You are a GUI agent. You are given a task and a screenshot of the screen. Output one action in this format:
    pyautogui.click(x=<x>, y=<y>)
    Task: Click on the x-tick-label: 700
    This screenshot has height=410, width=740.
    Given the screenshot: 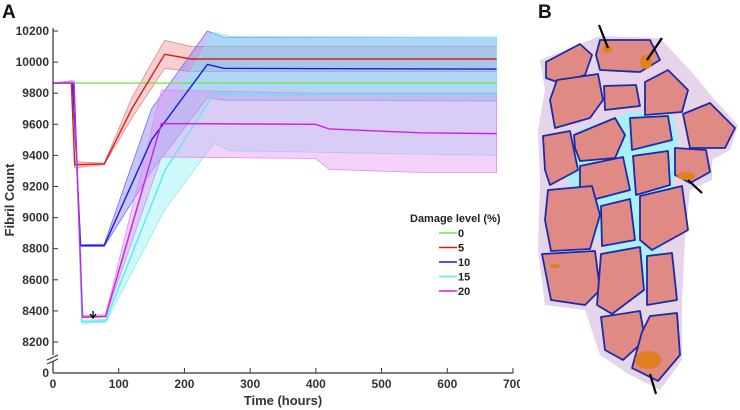 What is the action you would take?
    pyautogui.click(x=511, y=384)
    